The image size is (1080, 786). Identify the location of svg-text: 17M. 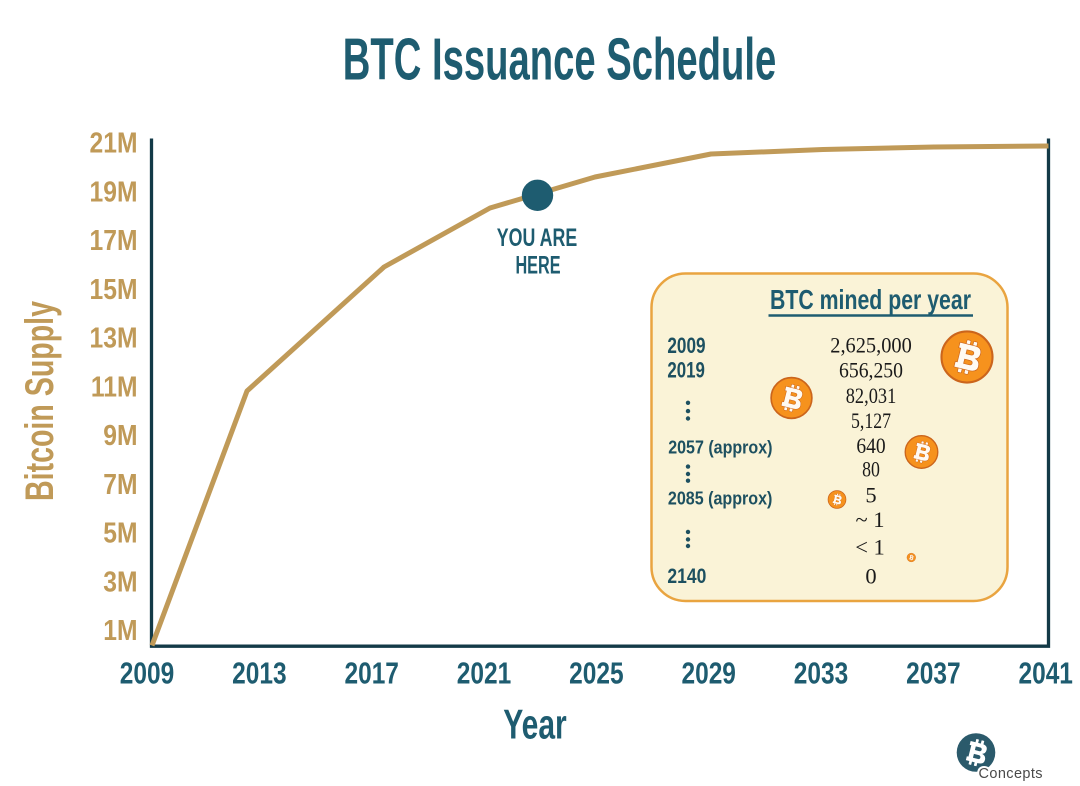
(114, 240).